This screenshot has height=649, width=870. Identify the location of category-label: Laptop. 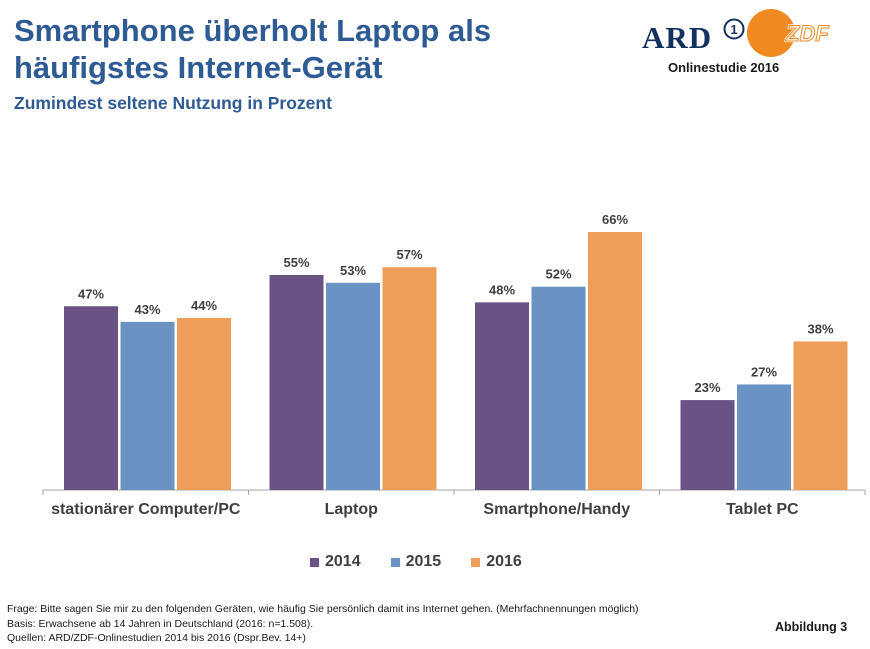
(352, 509).